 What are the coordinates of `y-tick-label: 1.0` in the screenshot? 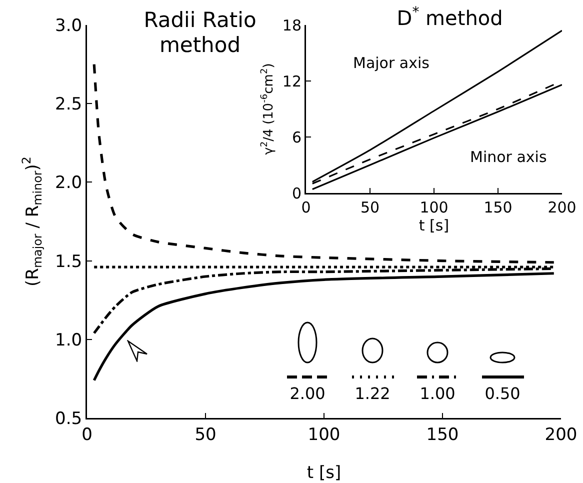 It's located at (68, 340).